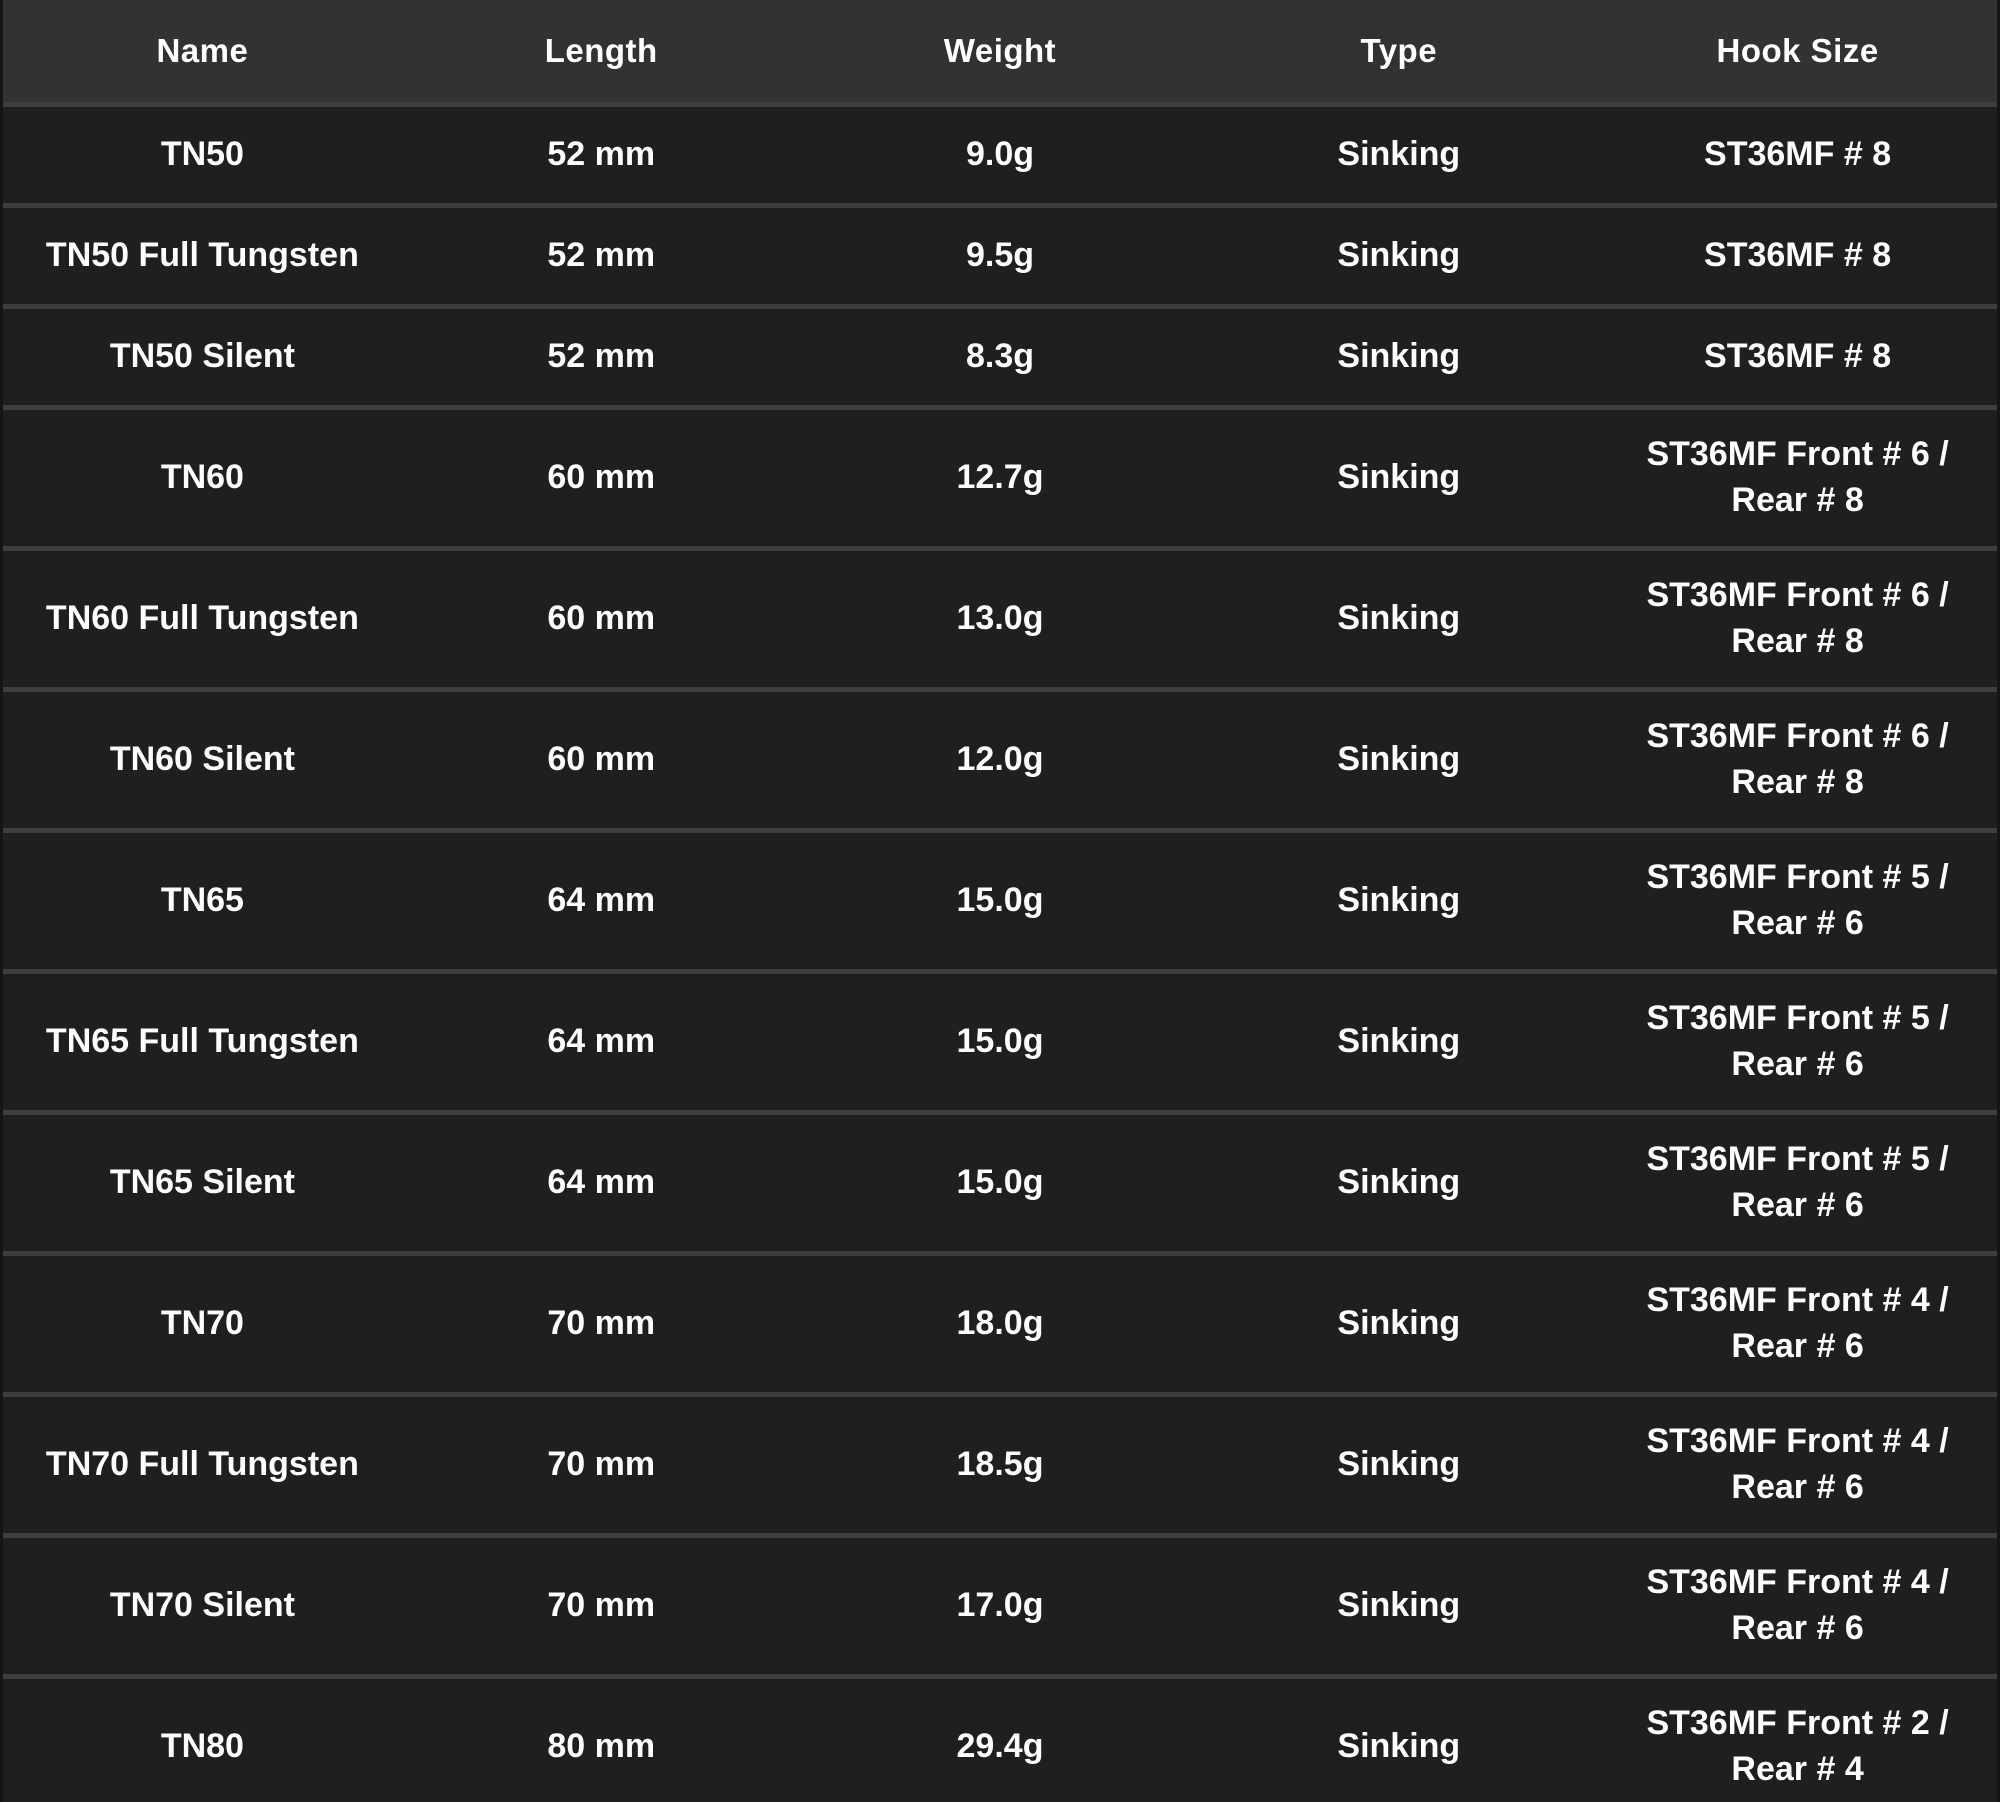  What do you see at coordinates (202, 1041) in the screenshot?
I see `cell-name: TN65 Full Tungsten` at bounding box center [202, 1041].